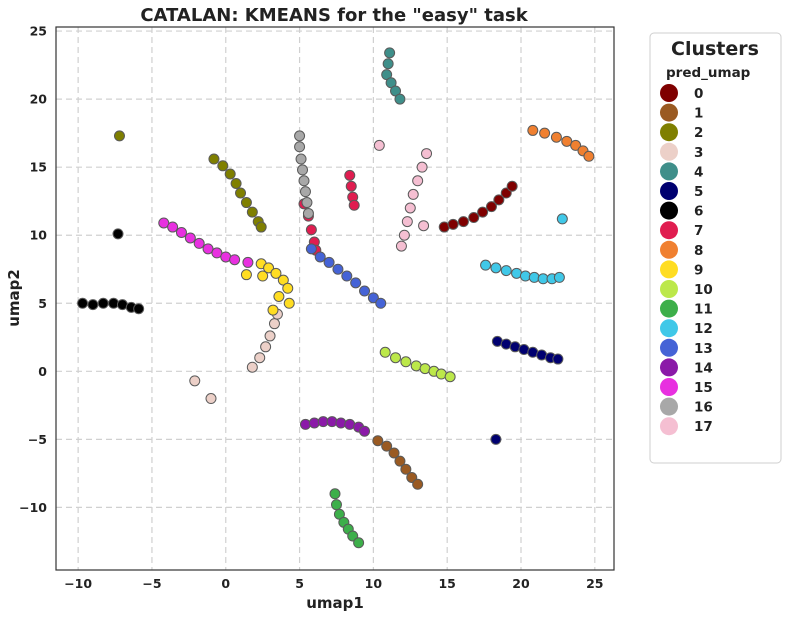  What do you see at coordinates (698, 192) in the screenshot?
I see `legend-label: 5` at bounding box center [698, 192].